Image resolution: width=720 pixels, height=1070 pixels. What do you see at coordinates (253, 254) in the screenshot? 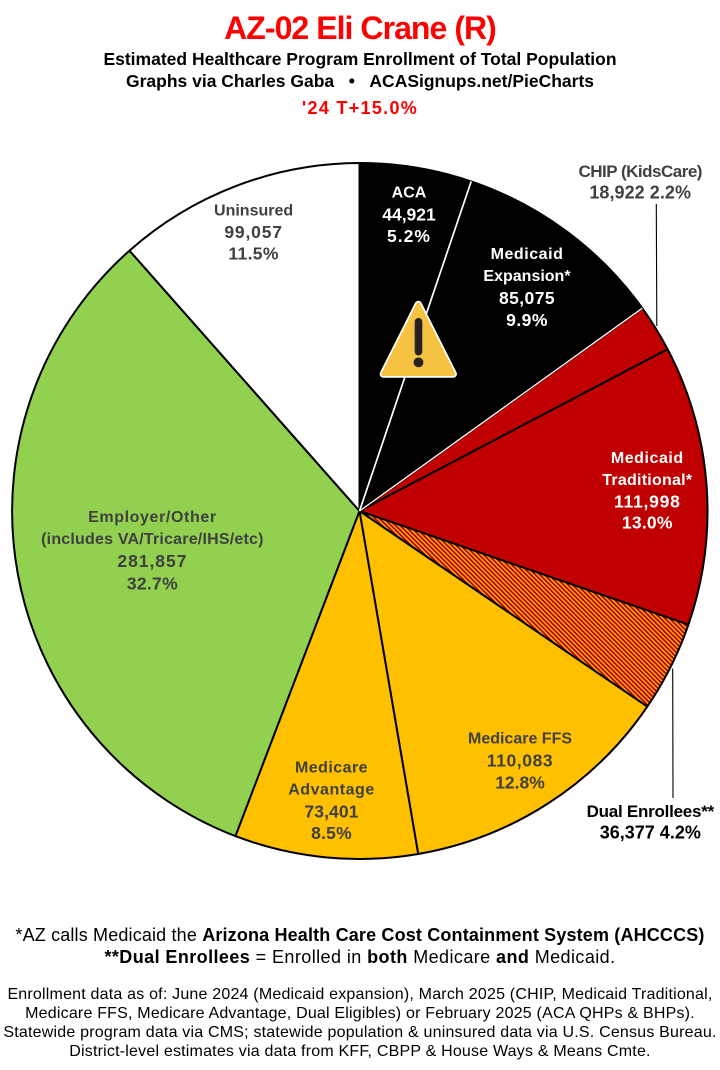
I see `svg-text: 11.5%` at bounding box center [253, 254].